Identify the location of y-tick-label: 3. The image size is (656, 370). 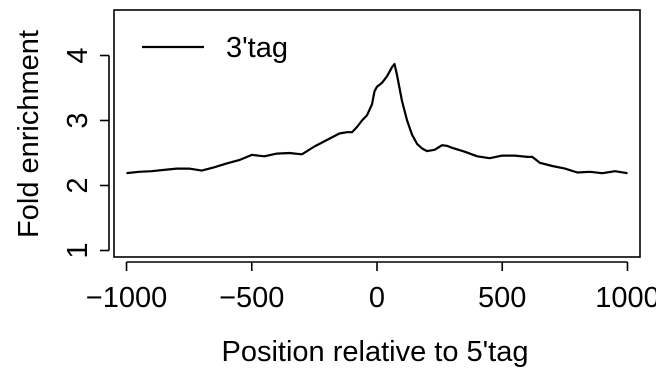
(78, 120).